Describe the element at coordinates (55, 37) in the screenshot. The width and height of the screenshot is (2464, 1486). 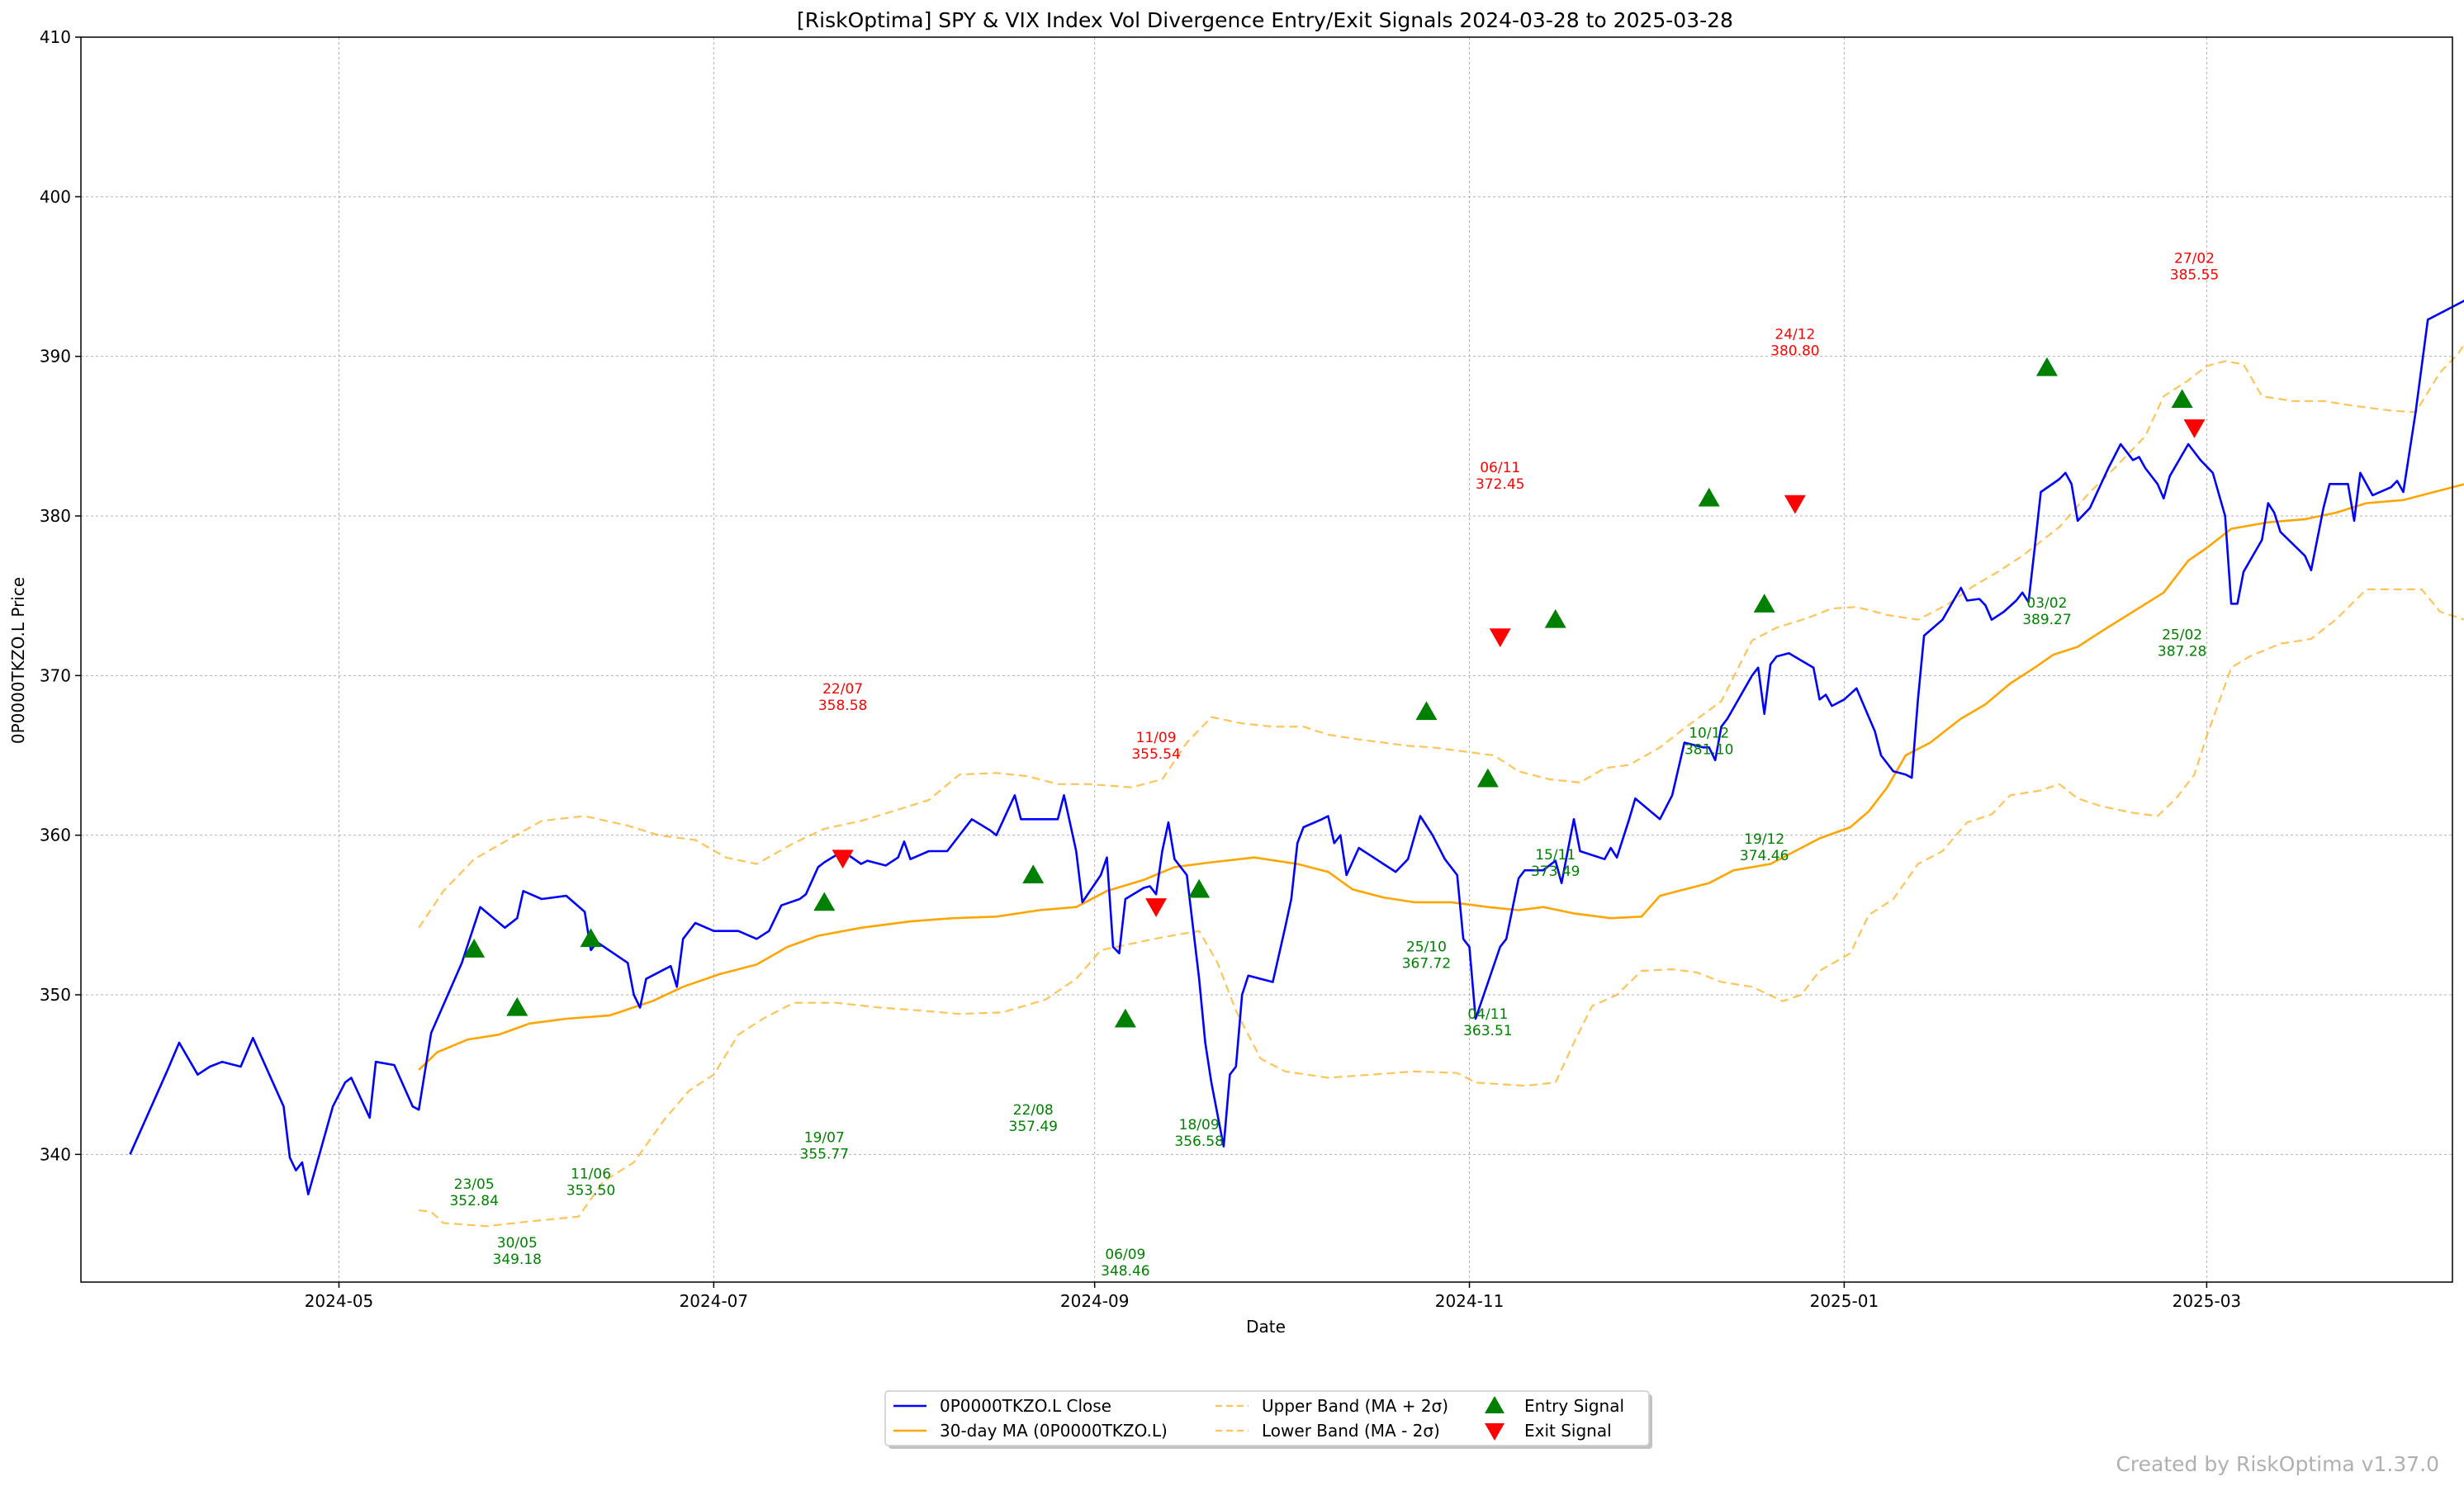
I see `y-tick-label: 410` at that location.